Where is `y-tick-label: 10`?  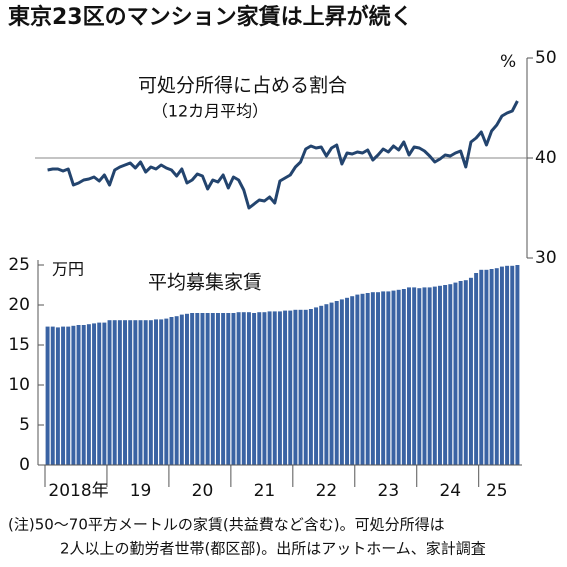 y-tick-label: 10 is located at coordinates (19, 385).